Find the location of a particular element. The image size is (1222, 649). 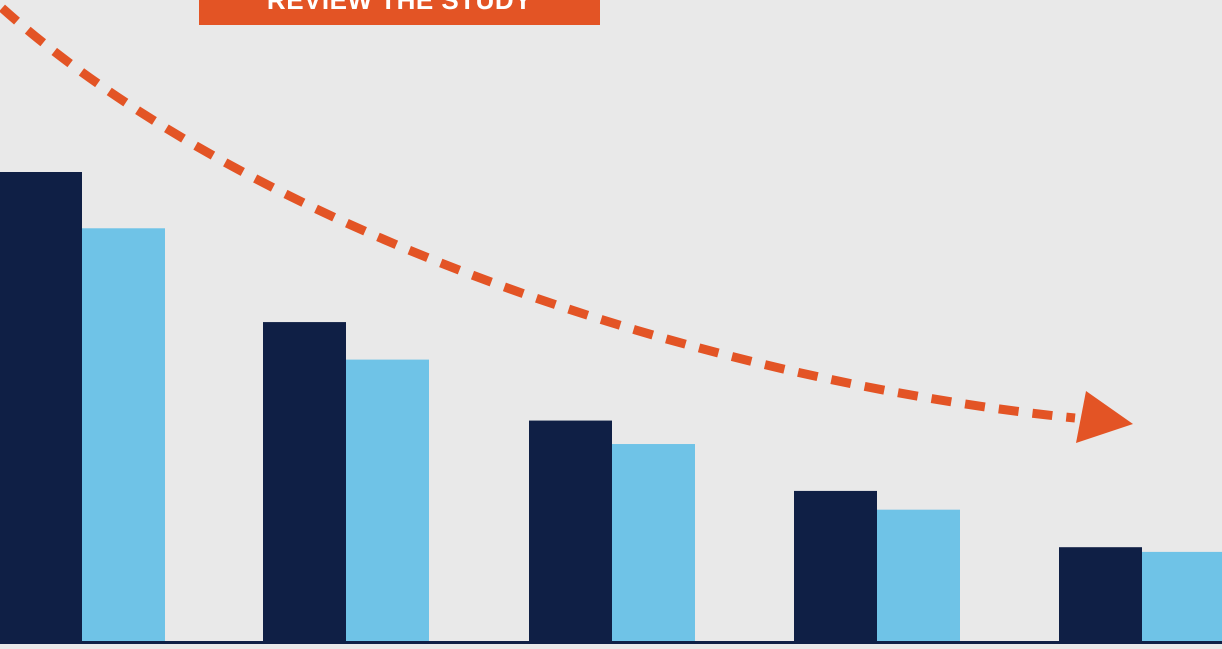

review-study-button: REVIEW THE STUDY is located at coordinates (399, 12).